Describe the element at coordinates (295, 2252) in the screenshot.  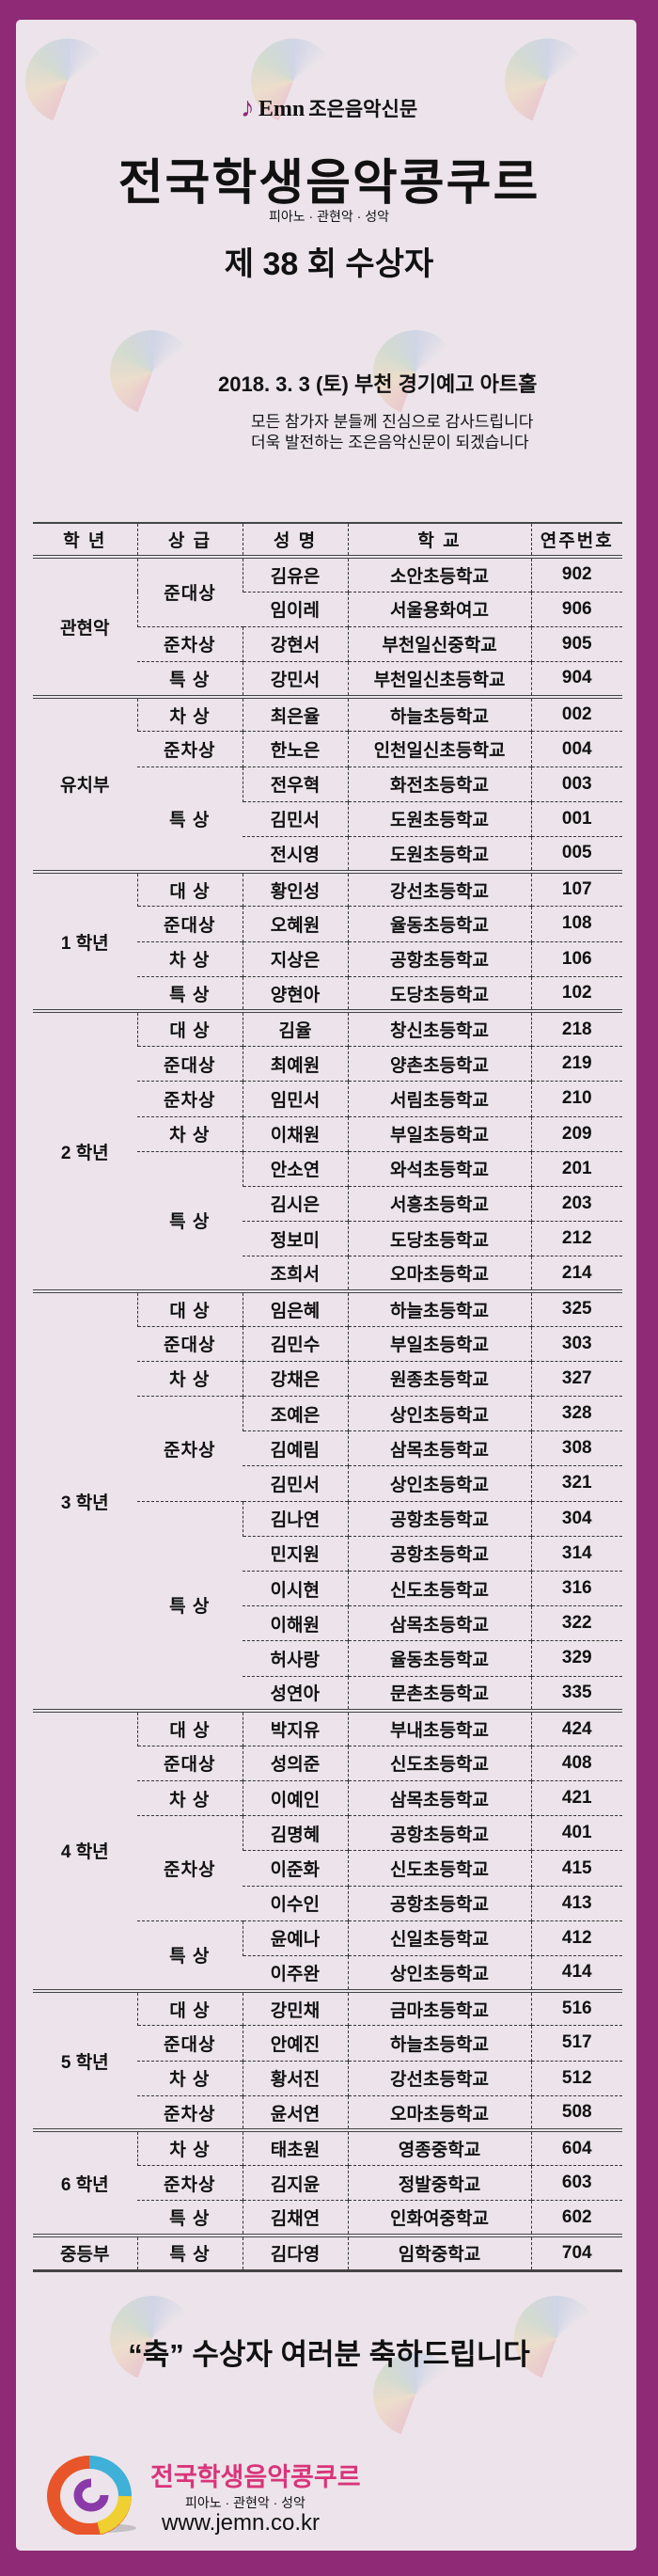
I see `name-cell: 김다영` at that location.